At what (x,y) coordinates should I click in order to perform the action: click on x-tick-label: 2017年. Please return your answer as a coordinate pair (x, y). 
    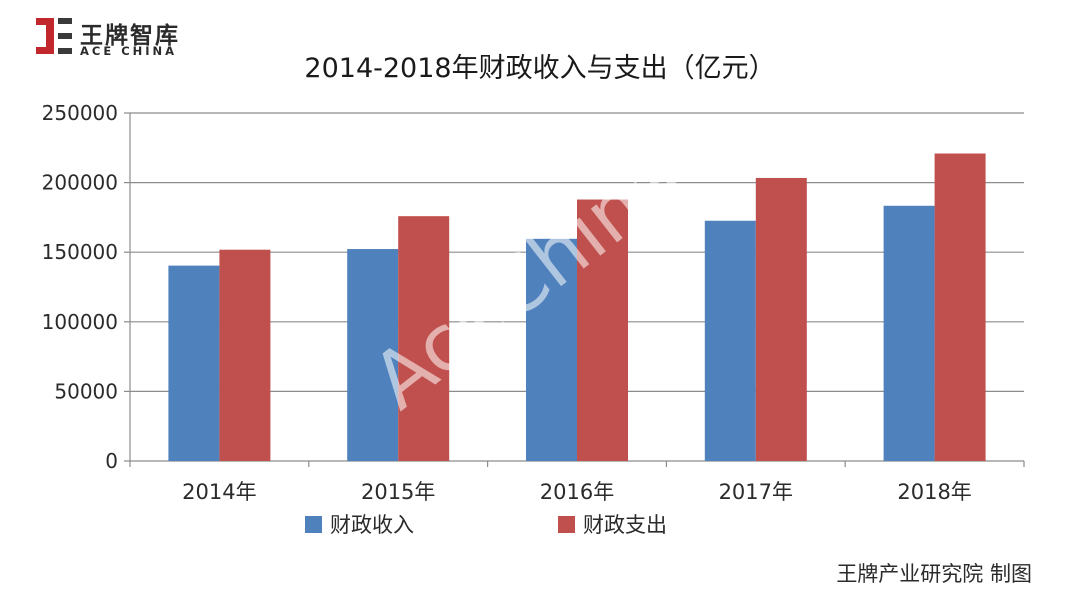
    Looking at the image, I should click on (756, 492).